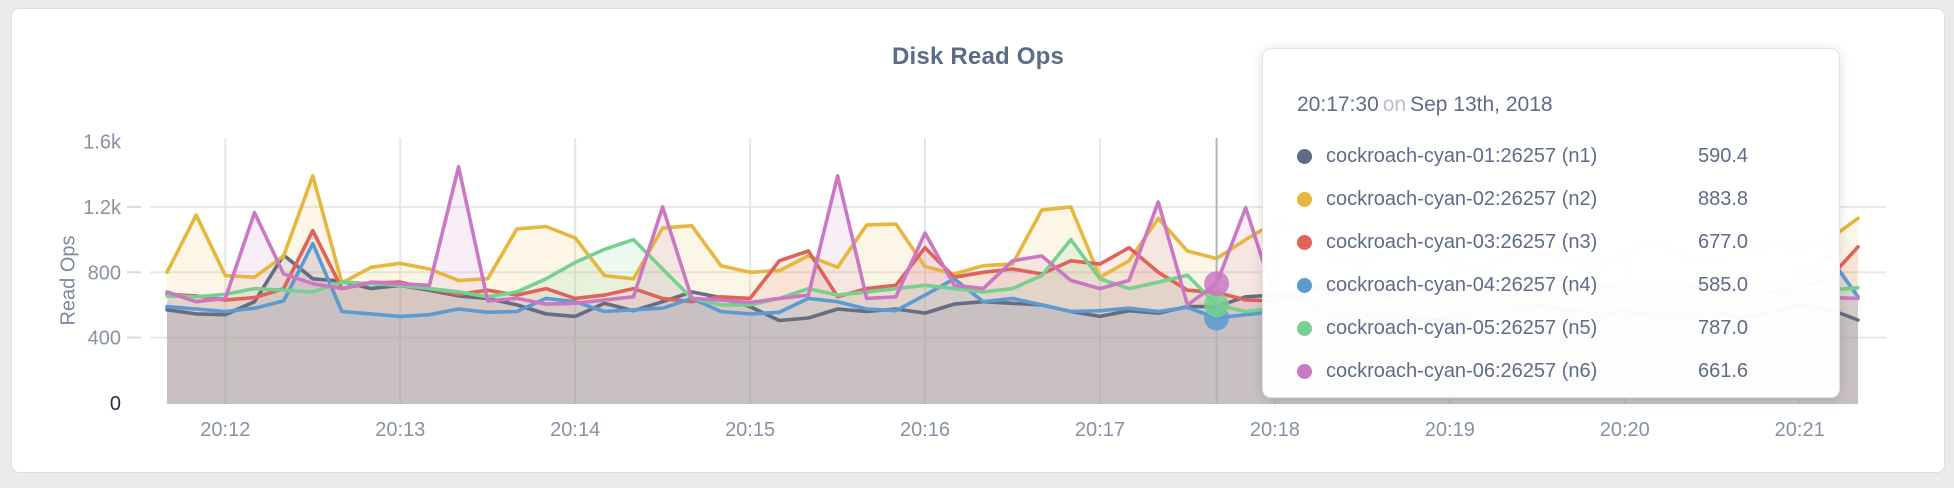  What do you see at coordinates (102, 208) in the screenshot?
I see `y-tick-label: 1.2k` at bounding box center [102, 208].